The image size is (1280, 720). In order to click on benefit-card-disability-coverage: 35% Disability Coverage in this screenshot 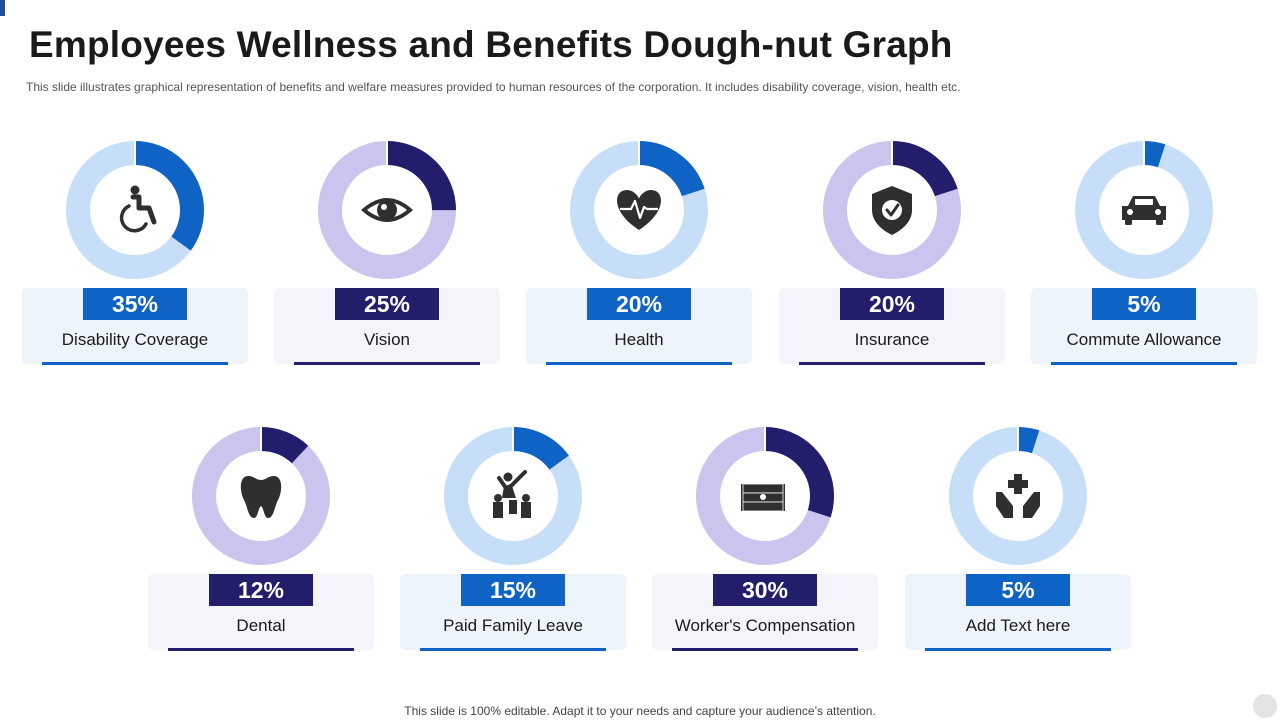, I will do `click(135, 260)`.